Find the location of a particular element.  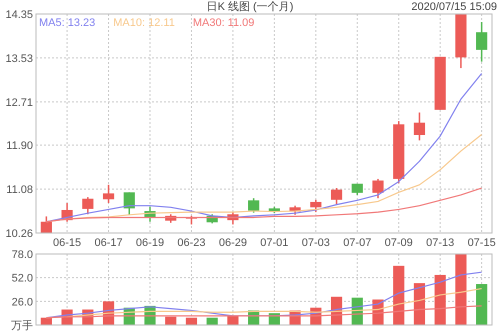

x-tick-label: 07-15 is located at coordinates (482, 243).